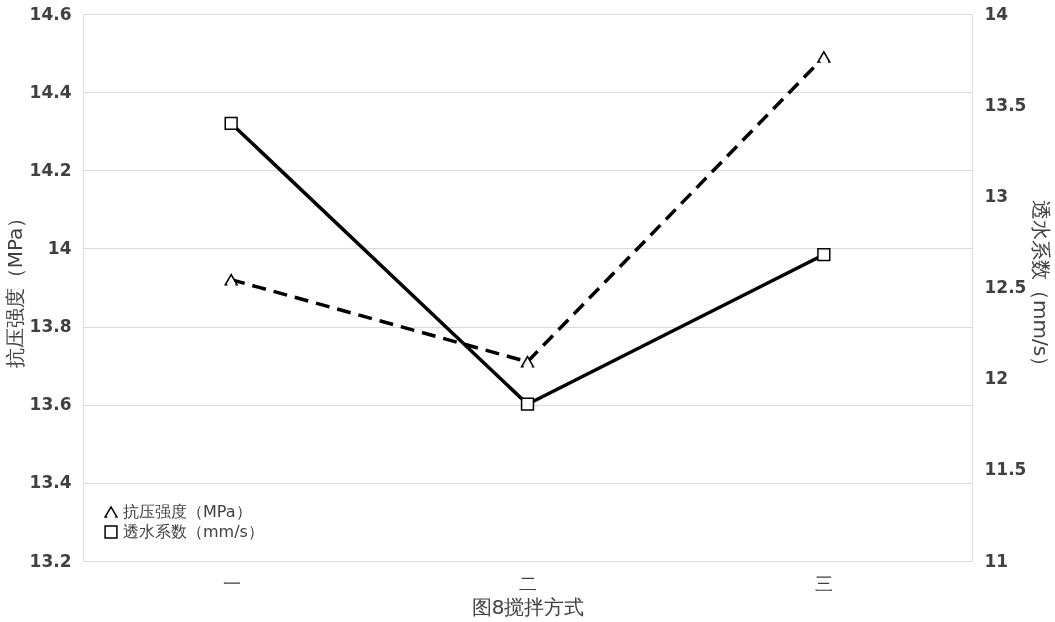 The image size is (1055, 622). What do you see at coordinates (1005, 104) in the screenshot?
I see `y2-tick-label: 13.5` at bounding box center [1005, 104].